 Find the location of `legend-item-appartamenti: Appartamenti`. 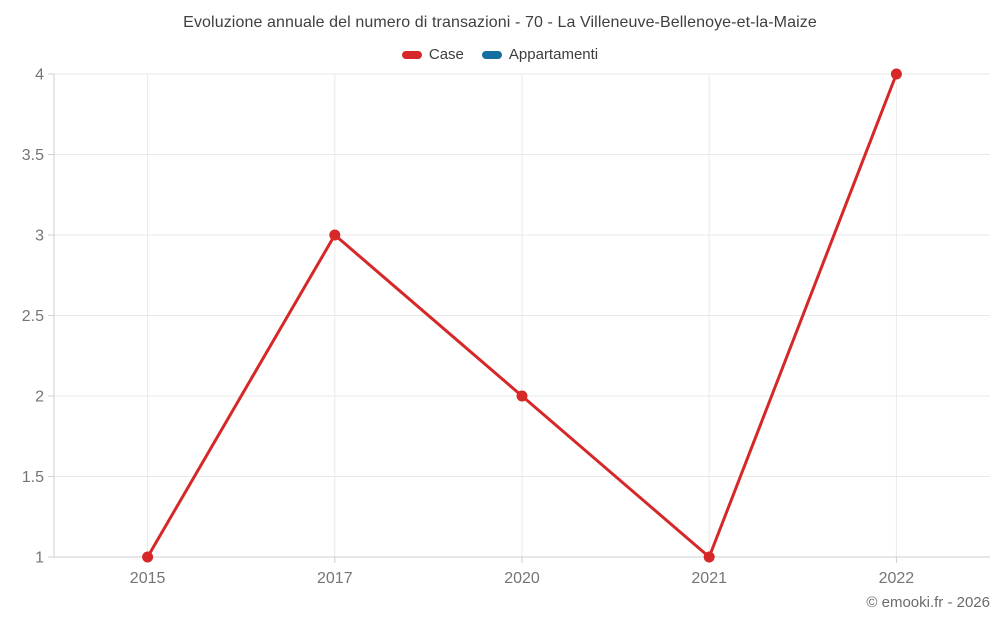

legend-item-appartamenti: Appartamenti is located at coordinates (540, 54).